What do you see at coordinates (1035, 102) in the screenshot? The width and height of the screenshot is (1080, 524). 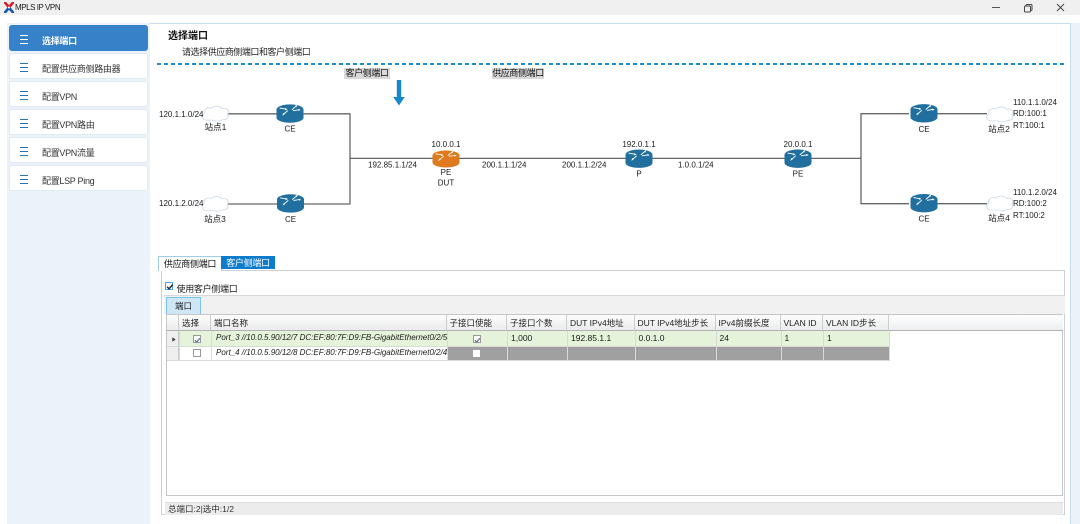 I see `svg-text: 110.1.1.0/24` at bounding box center [1035, 102].